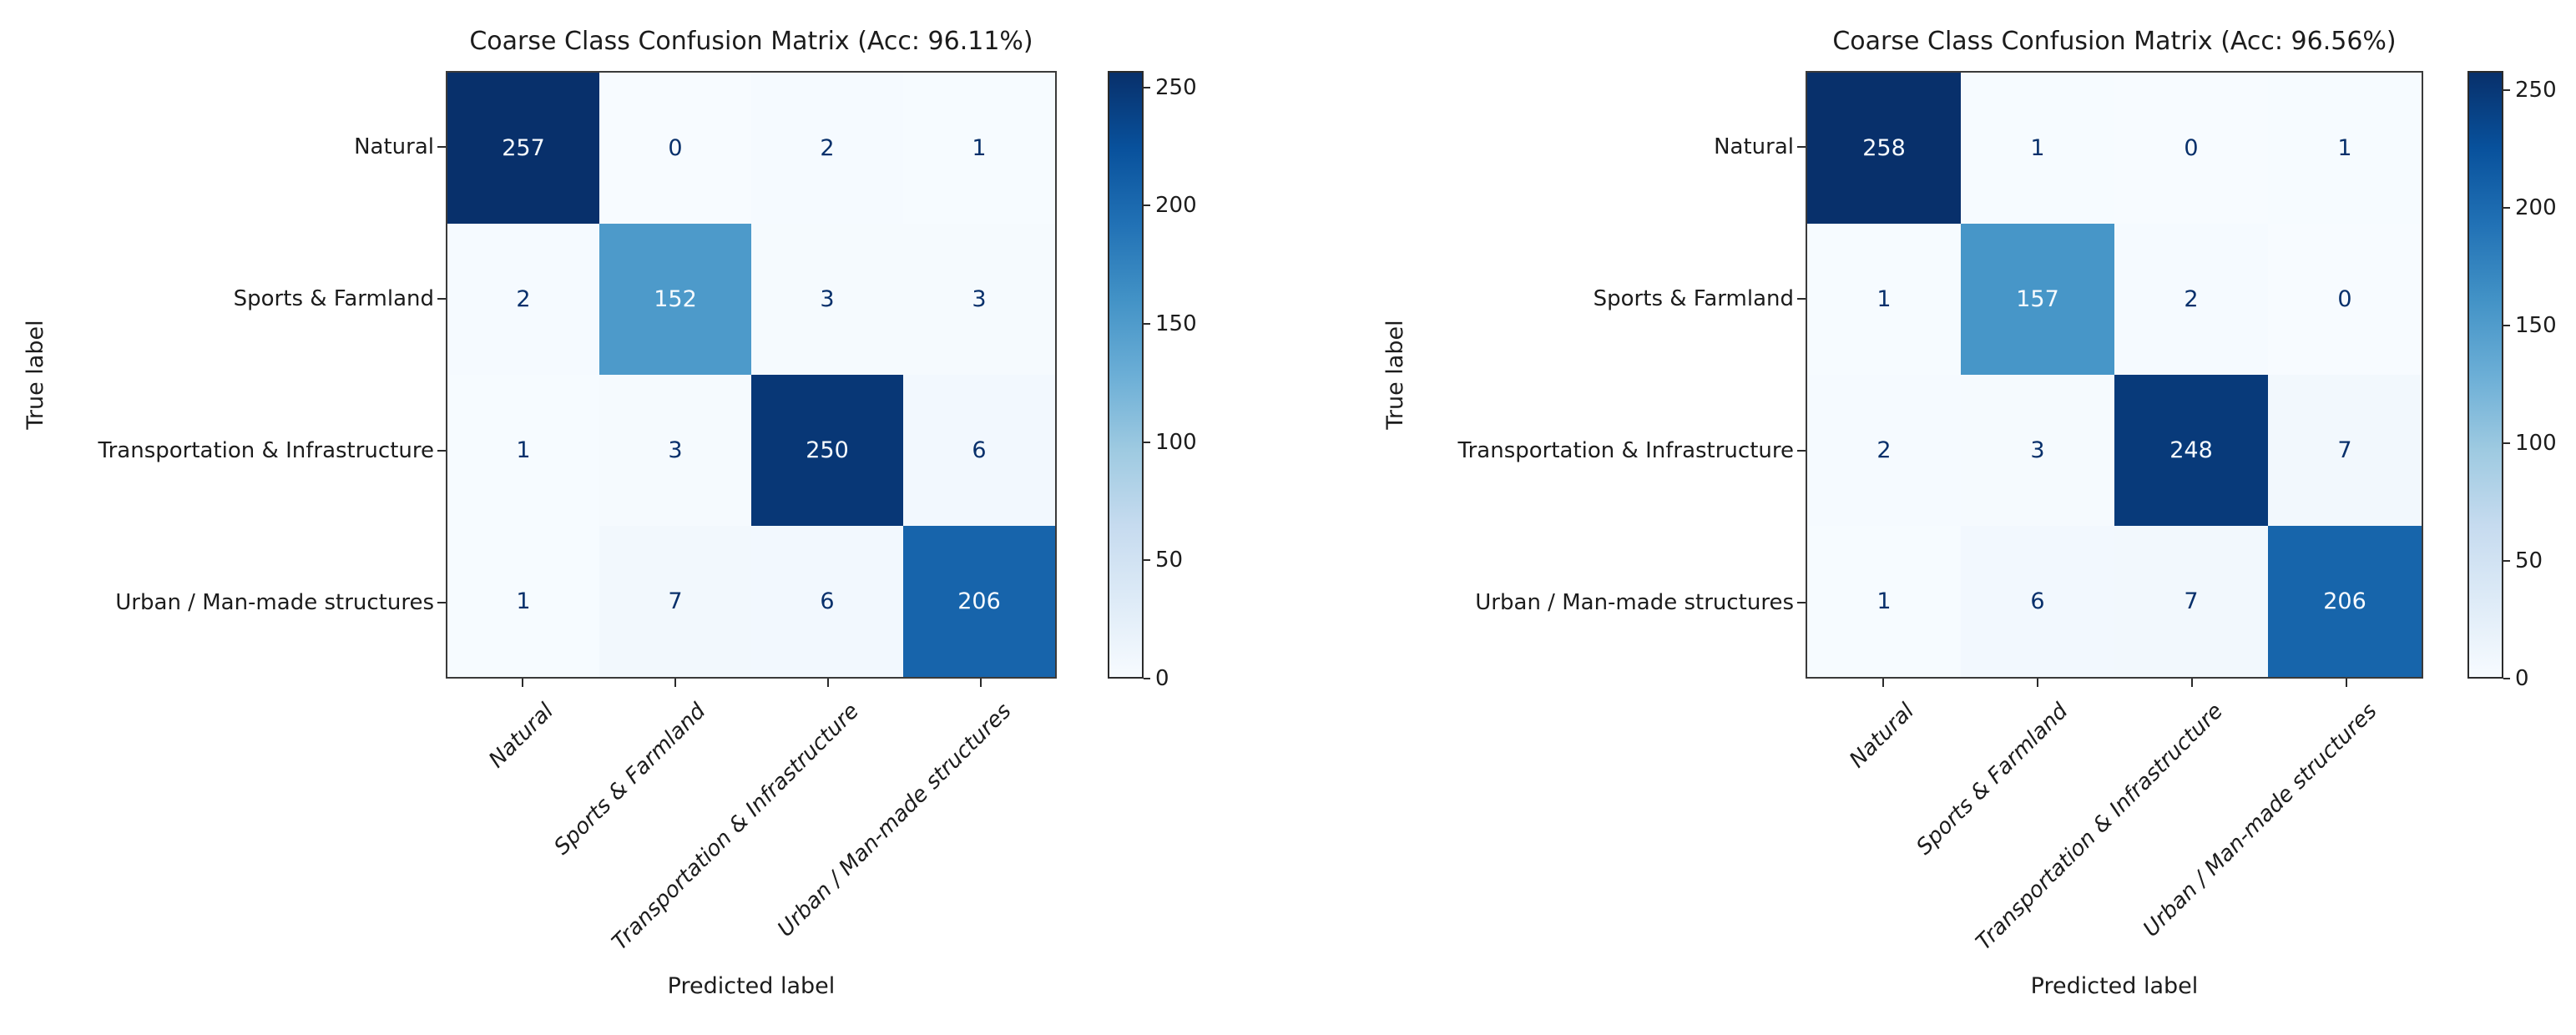 This screenshot has width=2576, height=1035. I want to click on matrix-cell: 248, so click(2191, 450).